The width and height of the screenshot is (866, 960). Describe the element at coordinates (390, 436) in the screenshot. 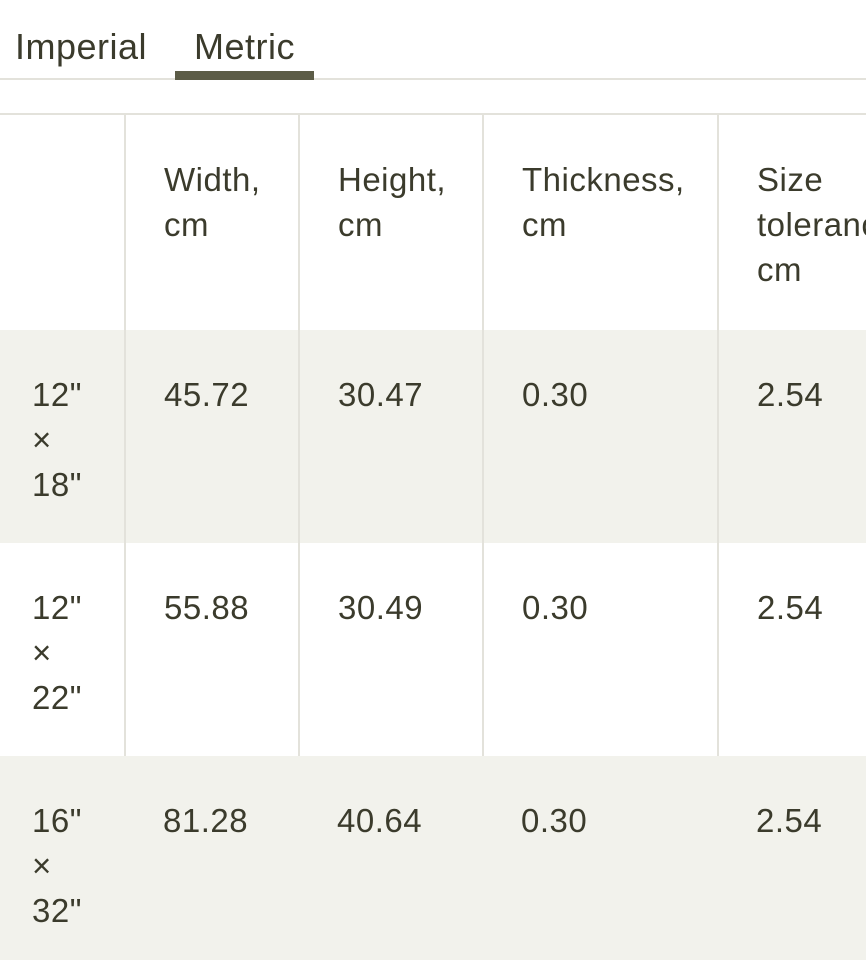

I see `table-cell: 30.47` at that location.